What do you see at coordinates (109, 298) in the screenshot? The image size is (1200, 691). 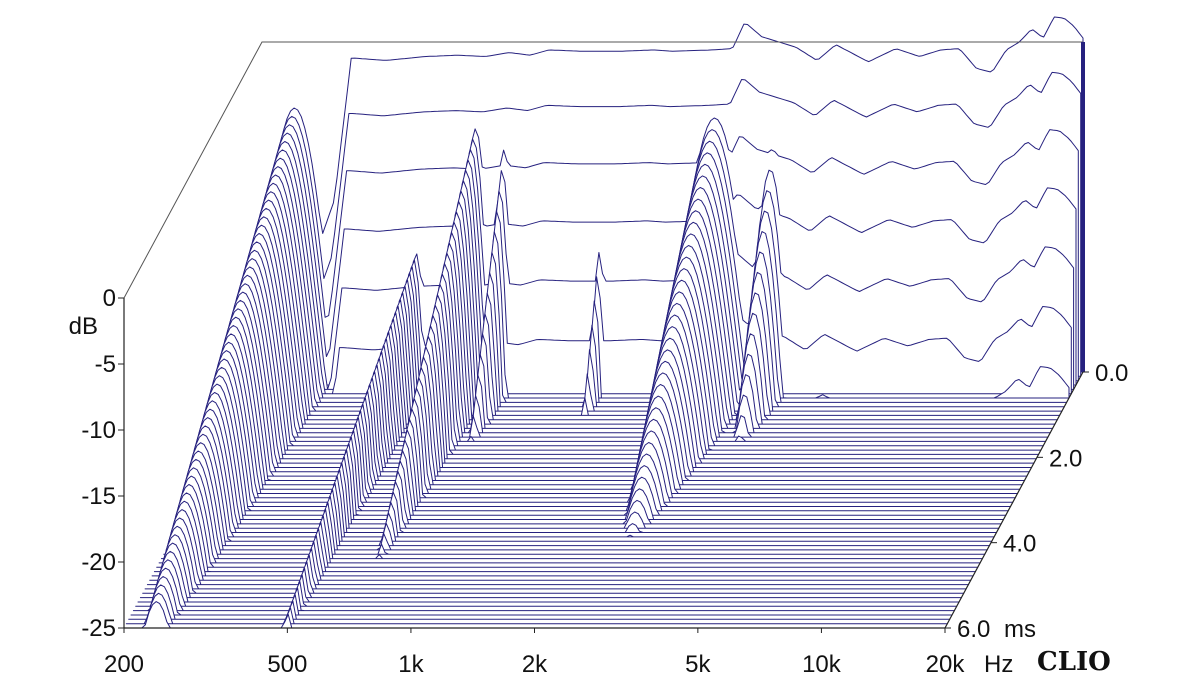 I see `y-tick-label: 0` at bounding box center [109, 298].